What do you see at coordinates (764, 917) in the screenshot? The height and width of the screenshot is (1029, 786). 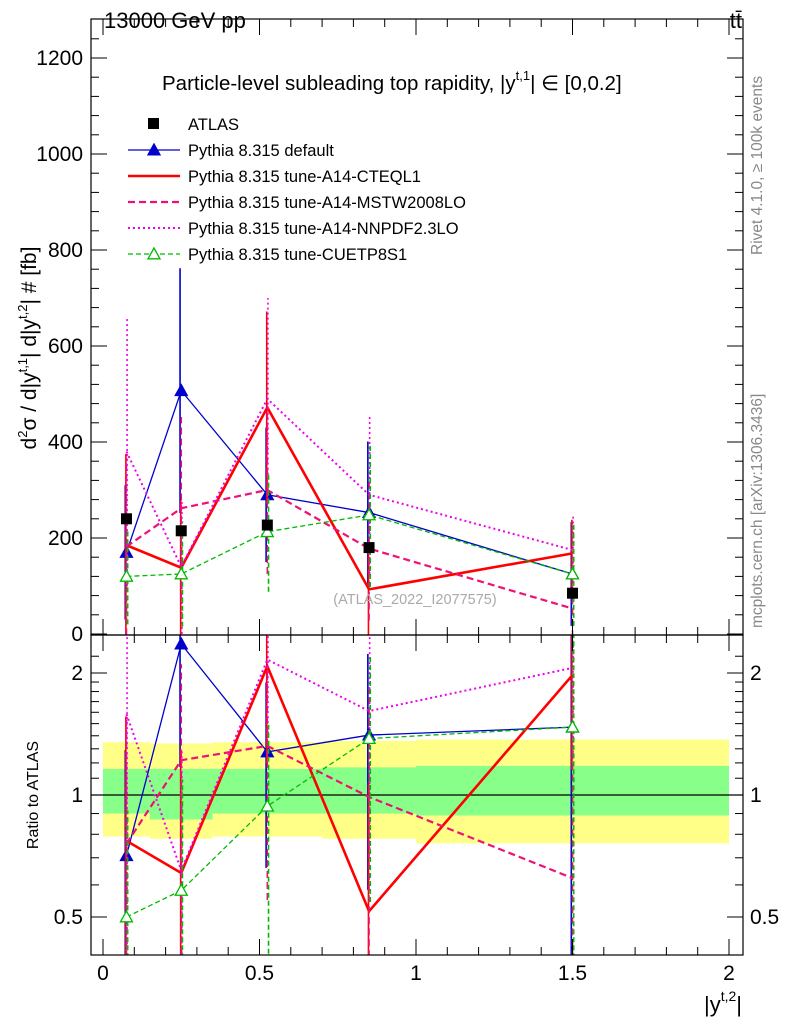 I see `y-ratio-tick-label-right: 0.5` at bounding box center [764, 917].